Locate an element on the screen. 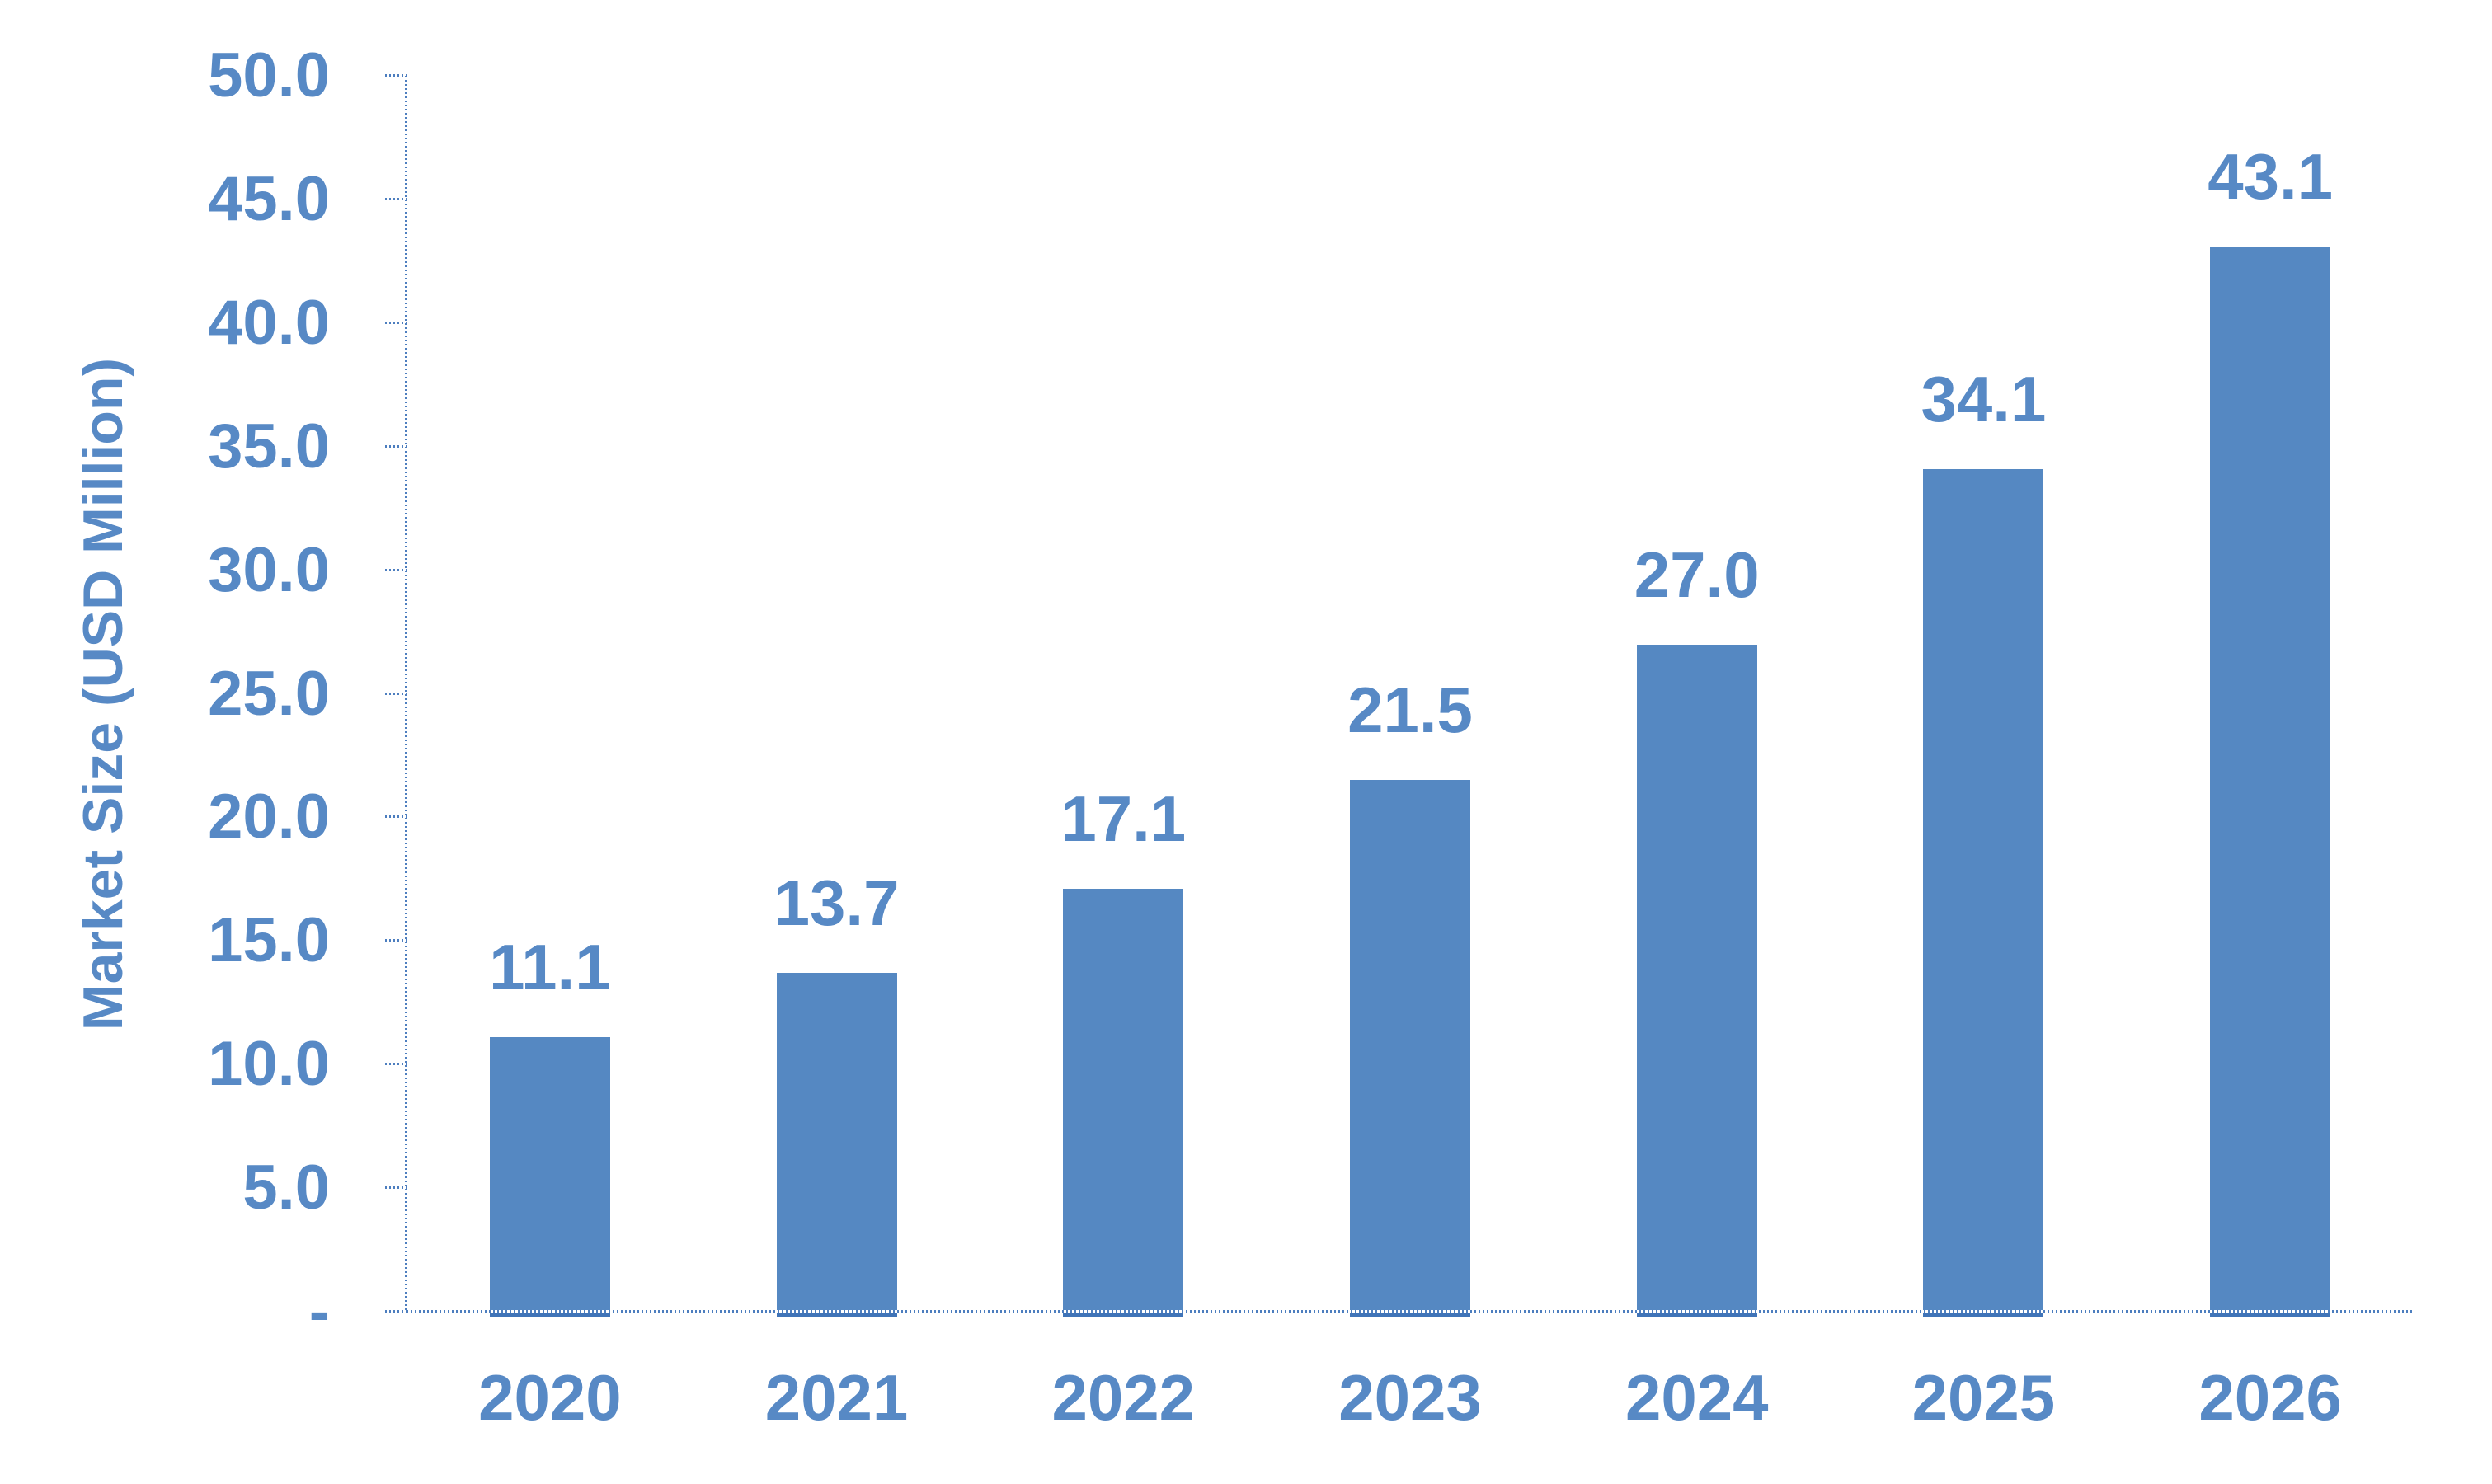  y-tick-label: 45.0 is located at coordinates (269, 198).